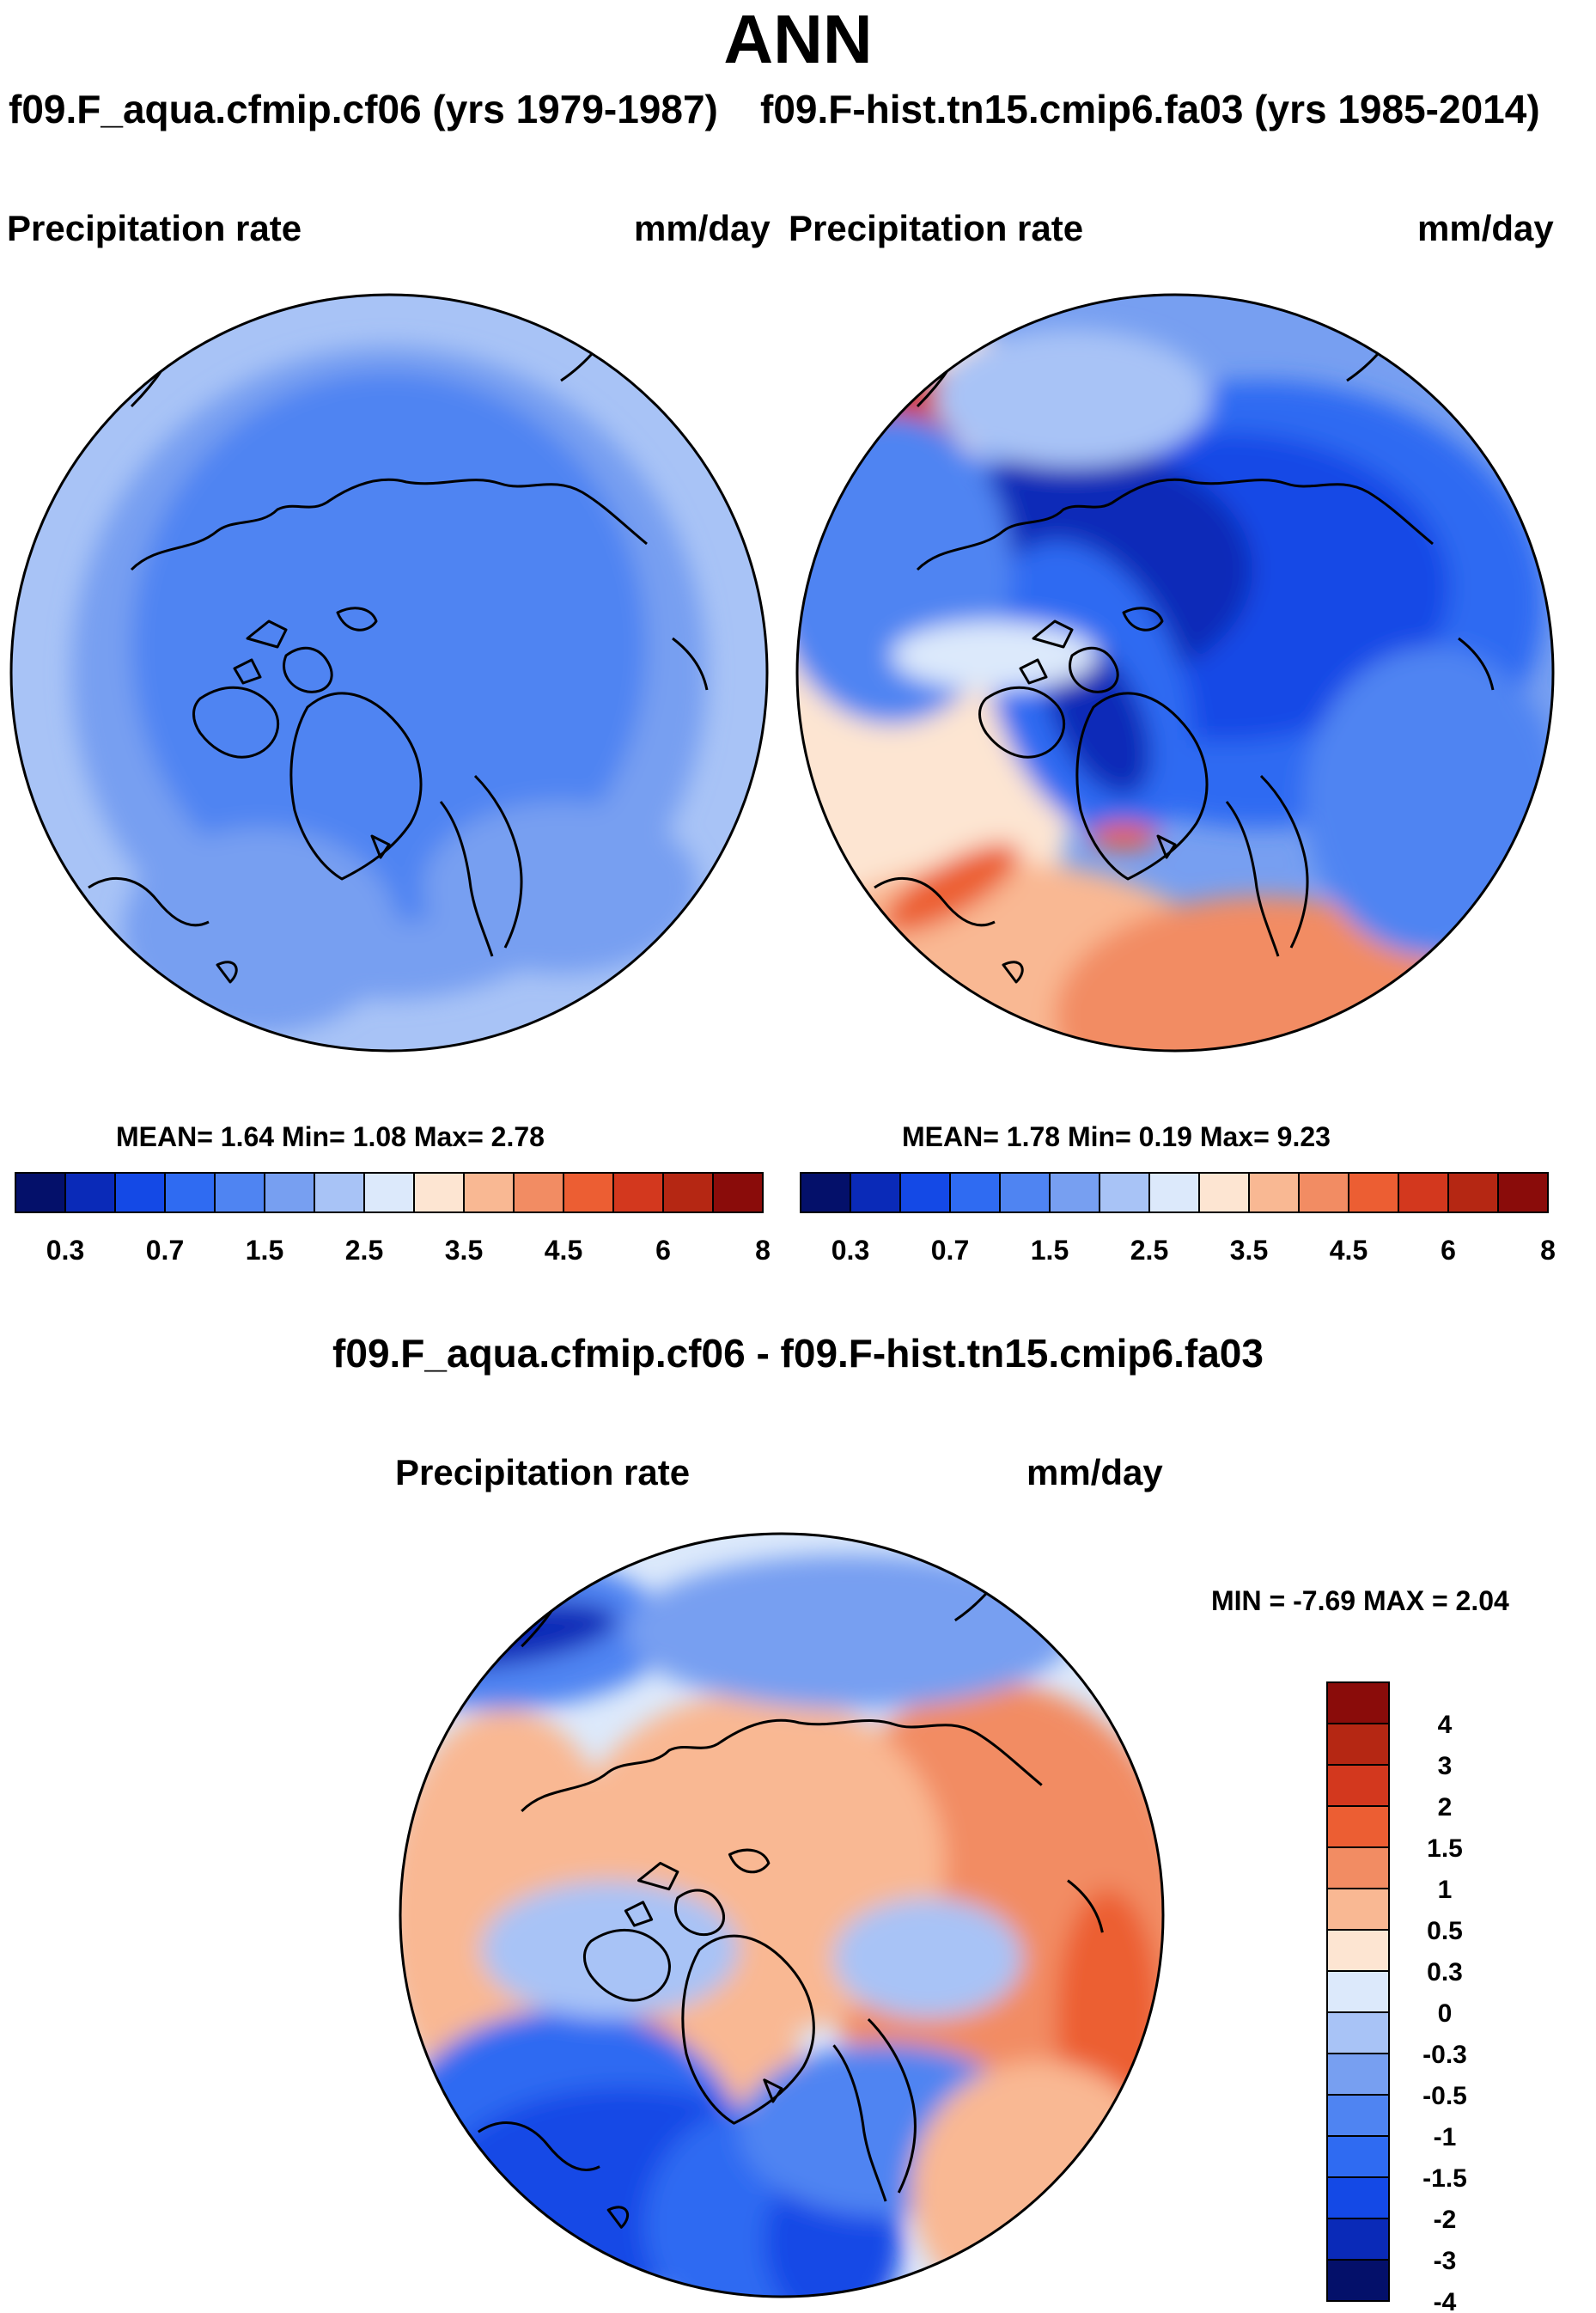 Image resolution: width=1596 pixels, height=2313 pixels. What do you see at coordinates (563, 1250) in the screenshot?
I see `left-colorbar-tick-label: 4.5` at bounding box center [563, 1250].